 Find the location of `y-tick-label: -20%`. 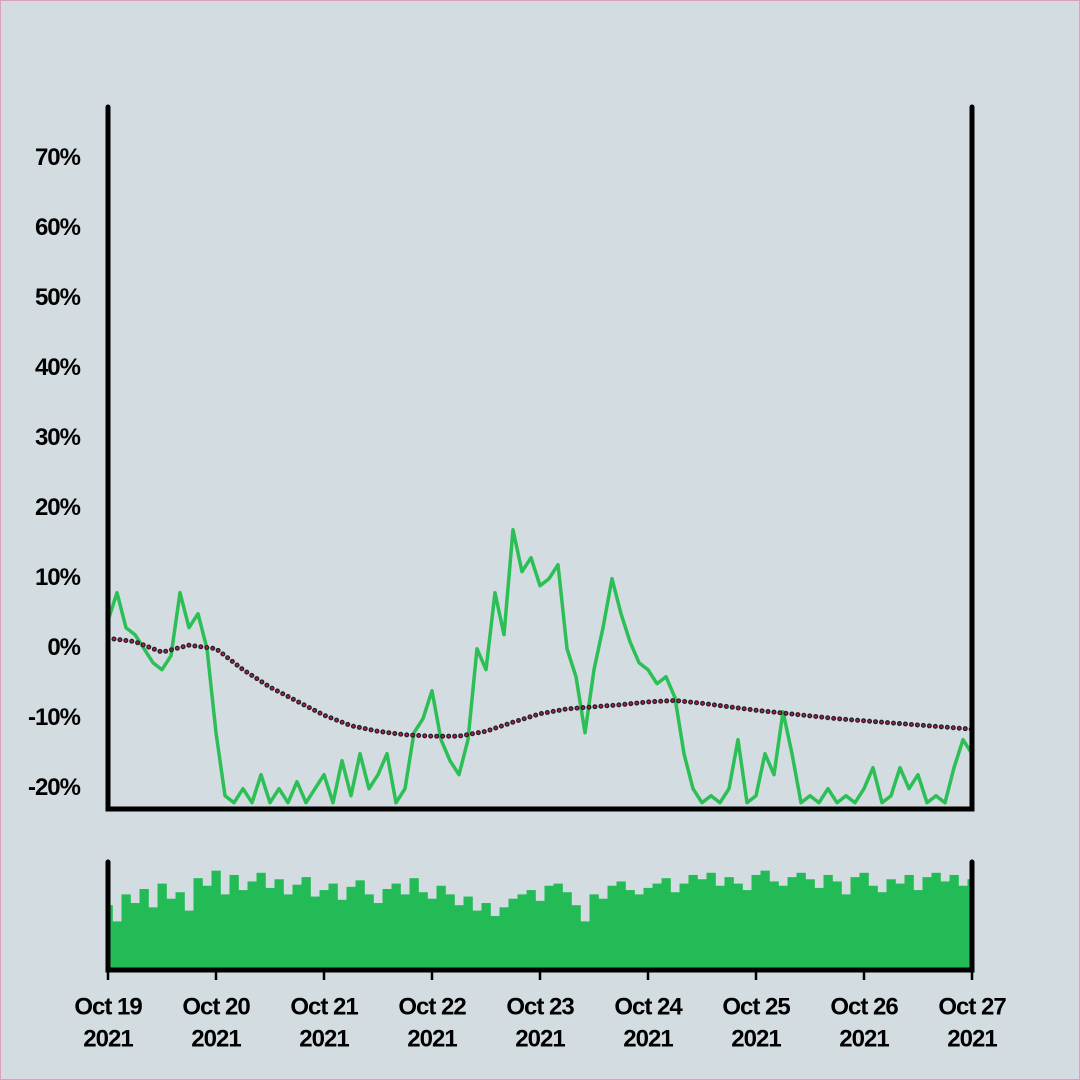

y-tick-label: -20% is located at coordinates (54, 787).